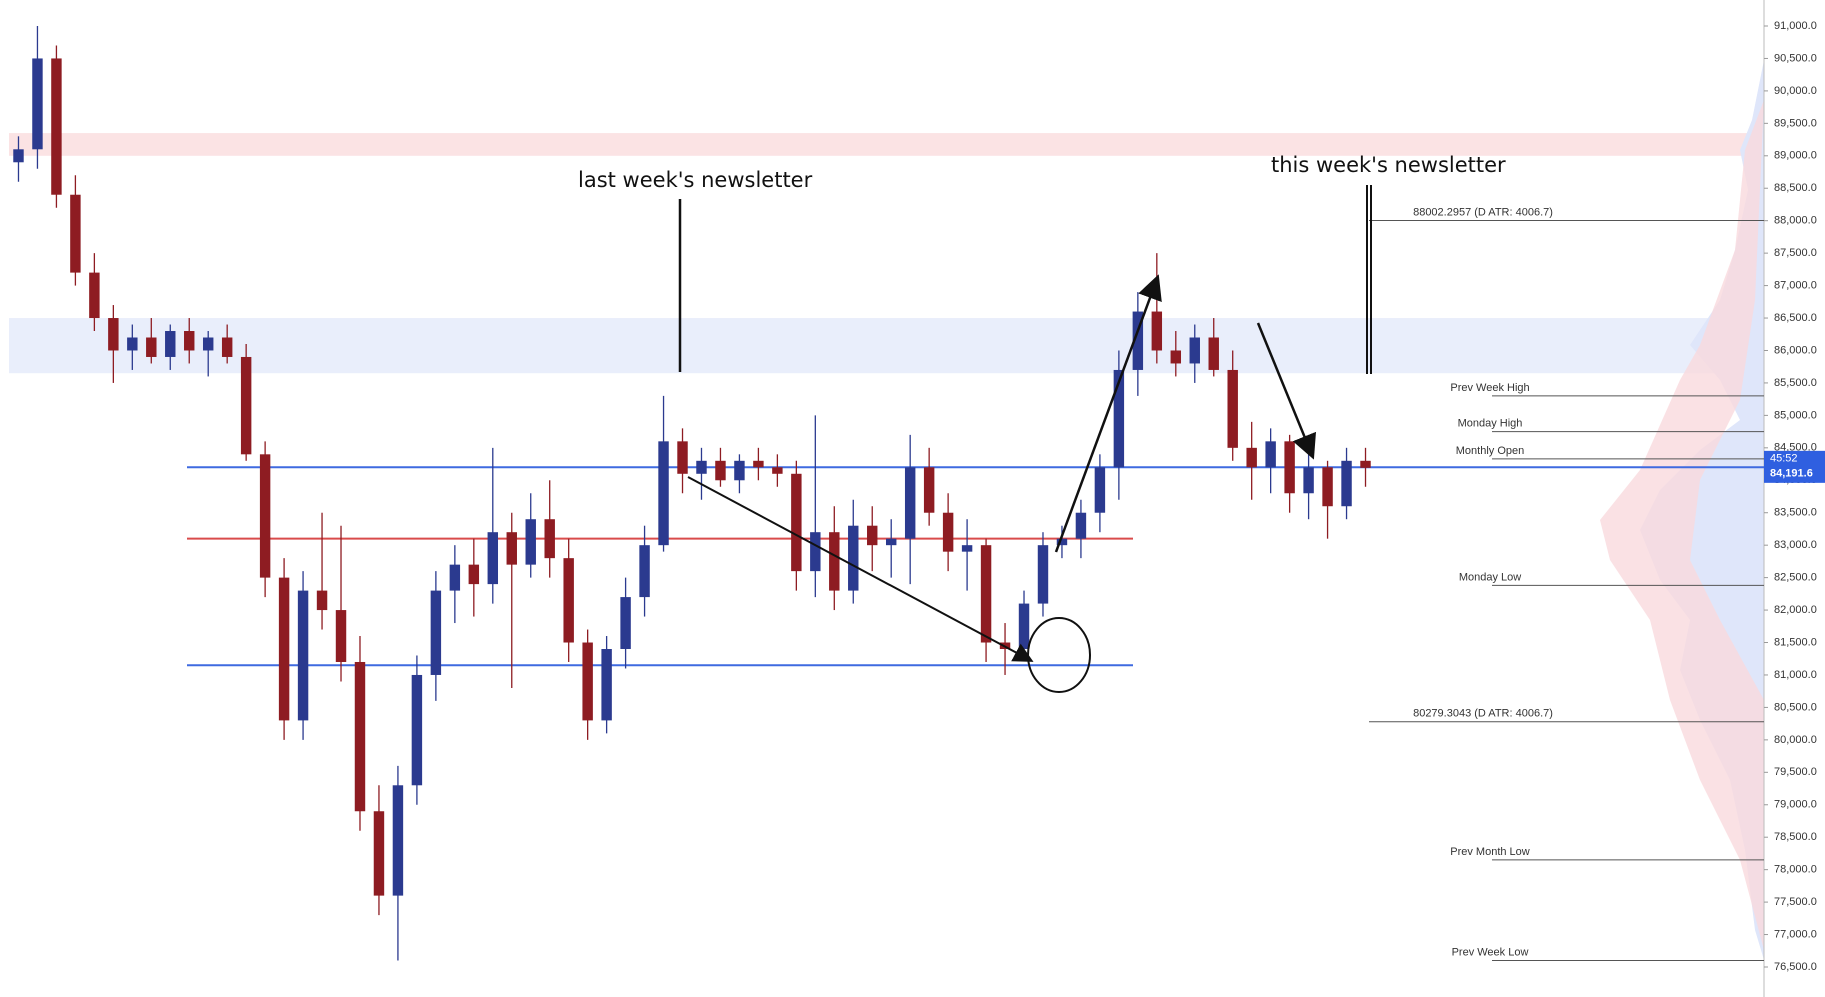 Image resolution: width=1825 pixels, height=997 pixels. Describe the element at coordinates (1490, 952) in the screenshot. I see `level-label: Prev Week Low` at that location.